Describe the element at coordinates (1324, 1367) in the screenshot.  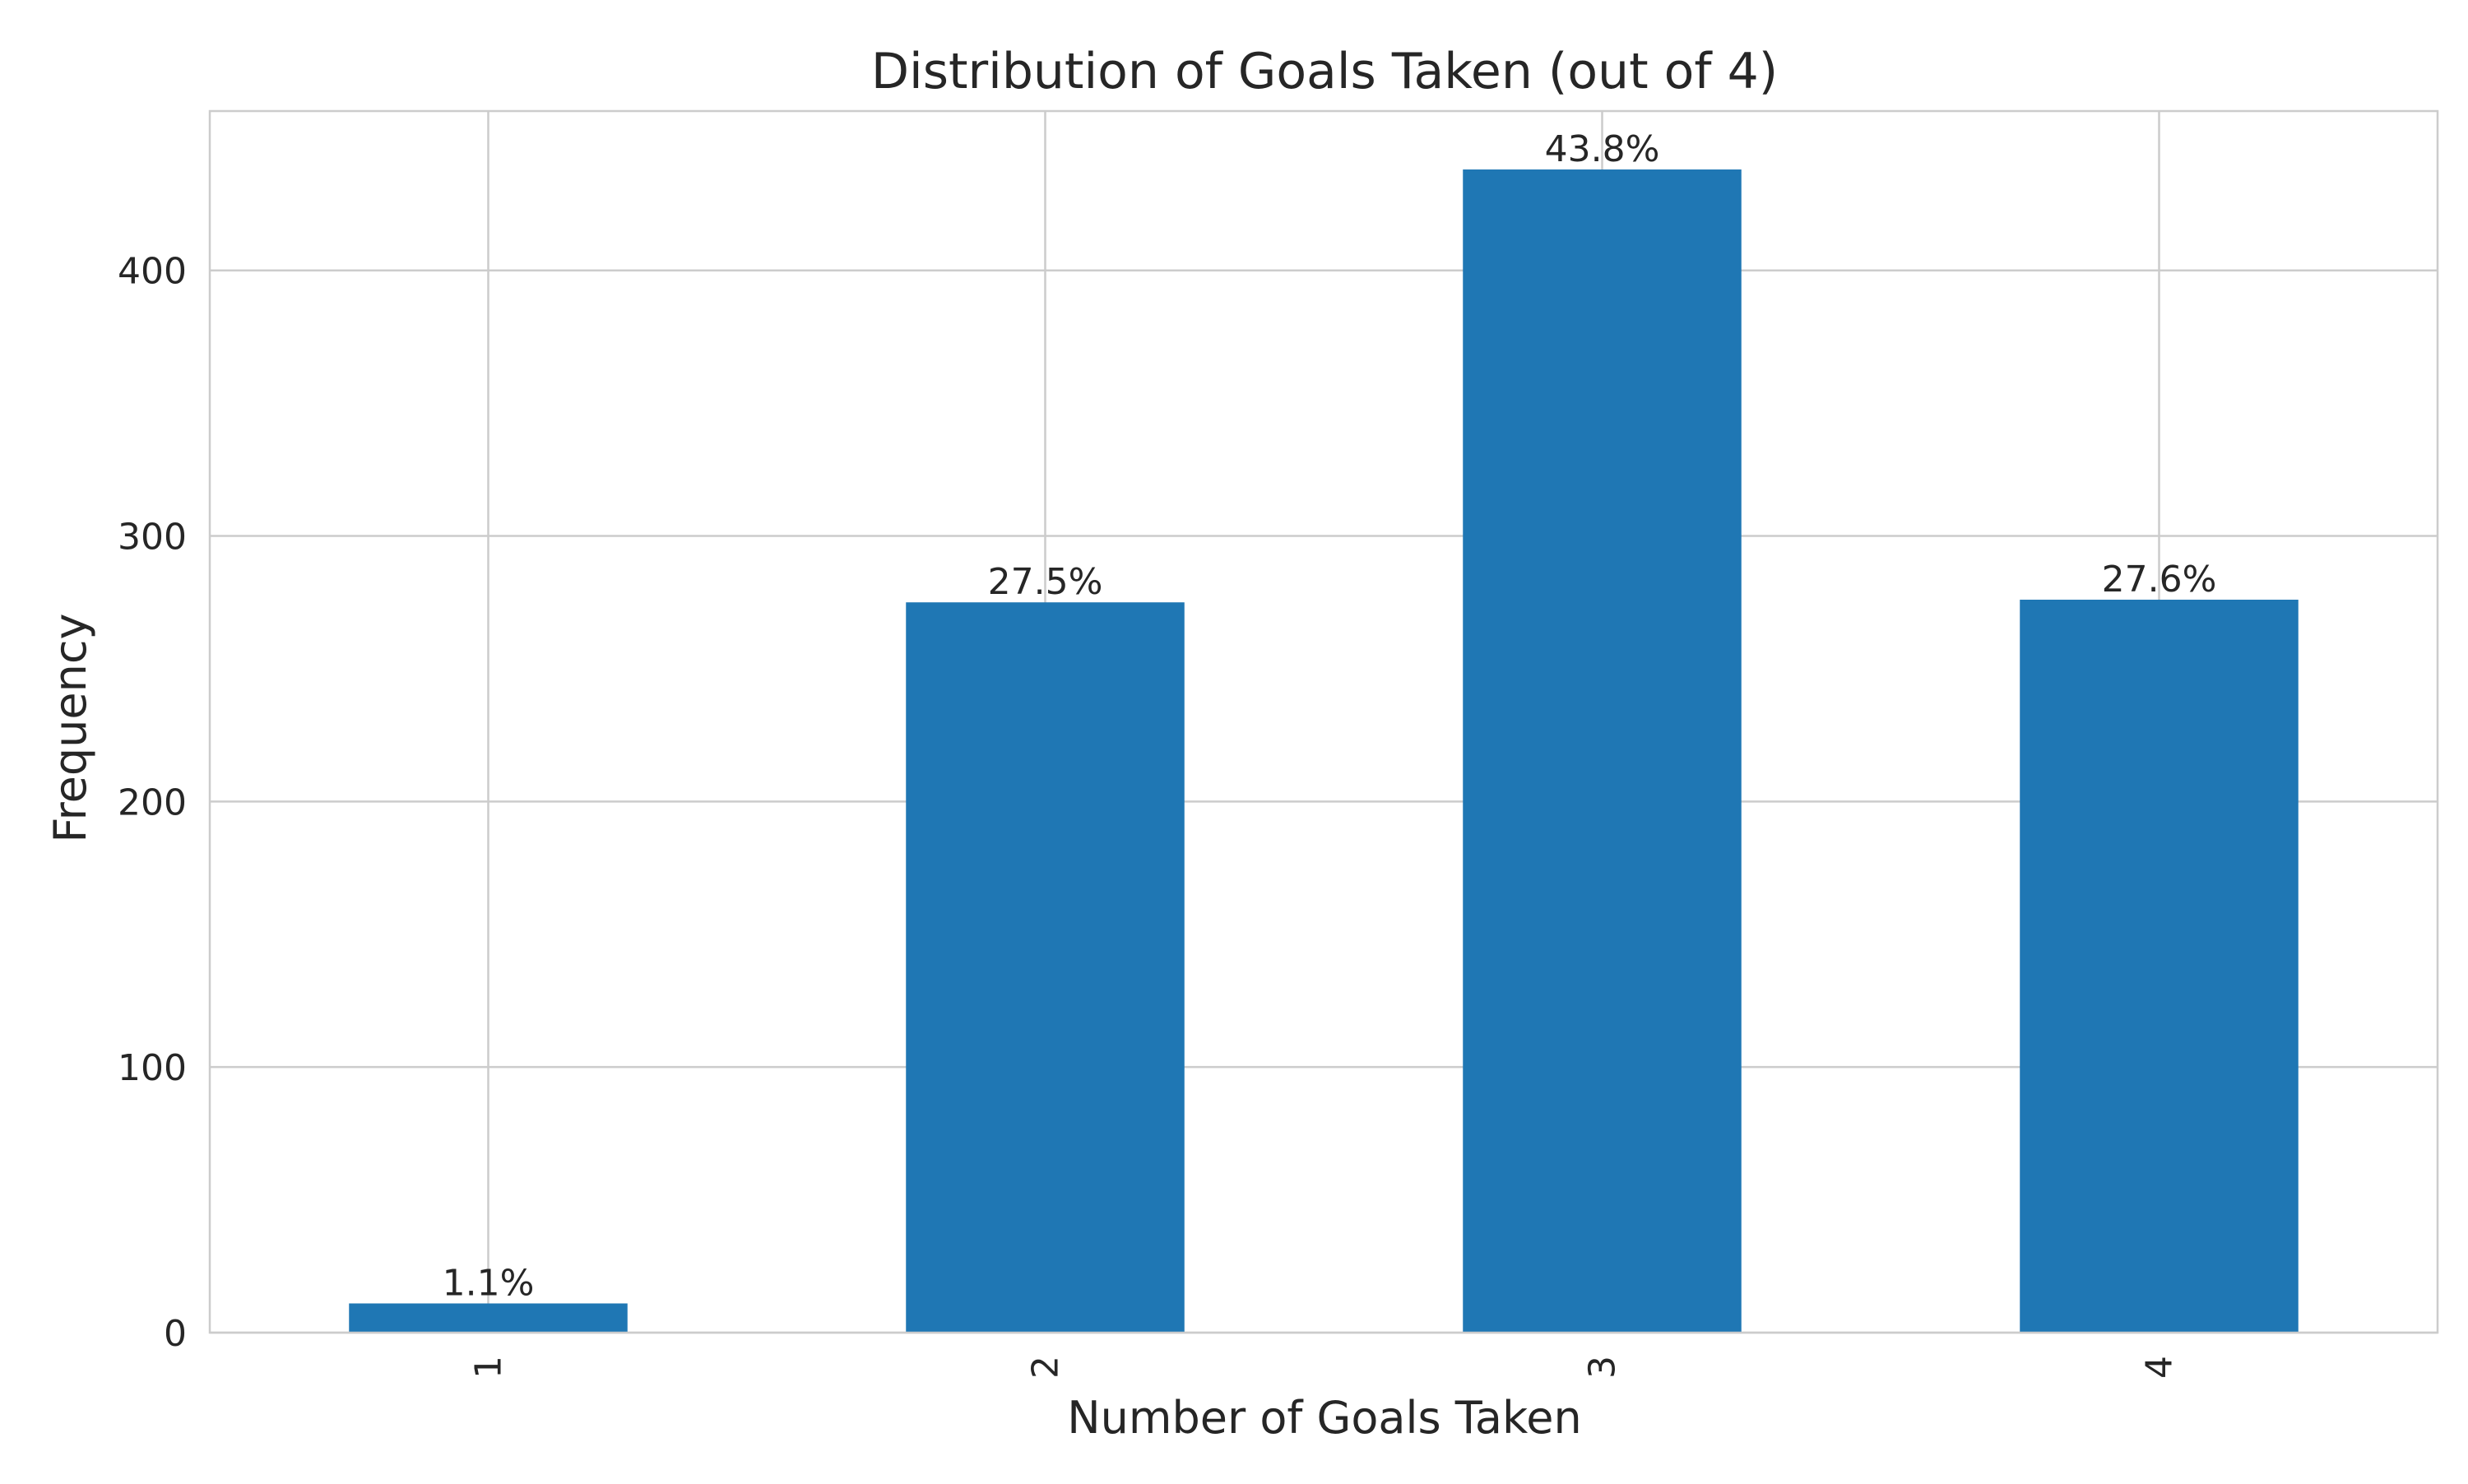
I see `x-tick-labels: 1 2 3 4` at that location.